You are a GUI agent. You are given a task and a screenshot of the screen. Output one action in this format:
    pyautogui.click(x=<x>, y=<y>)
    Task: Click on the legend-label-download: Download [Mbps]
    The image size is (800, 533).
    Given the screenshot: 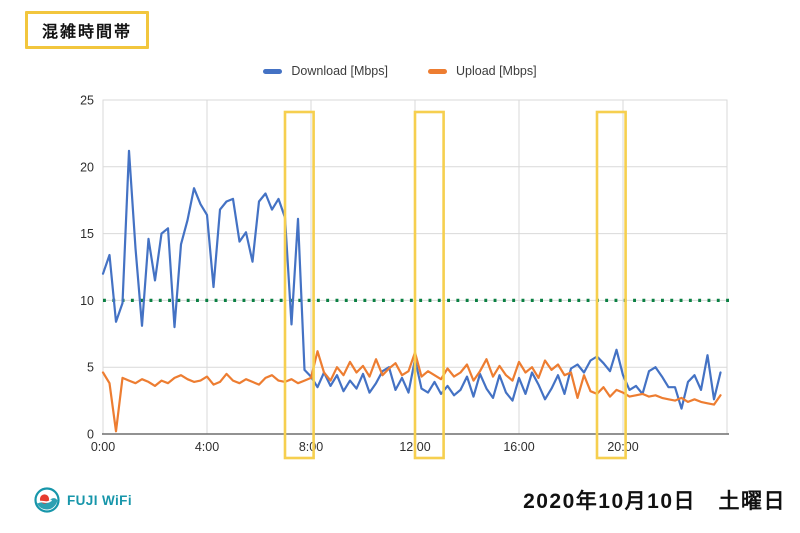 What is the action you would take?
    pyautogui.click(x=339, y=71)
    